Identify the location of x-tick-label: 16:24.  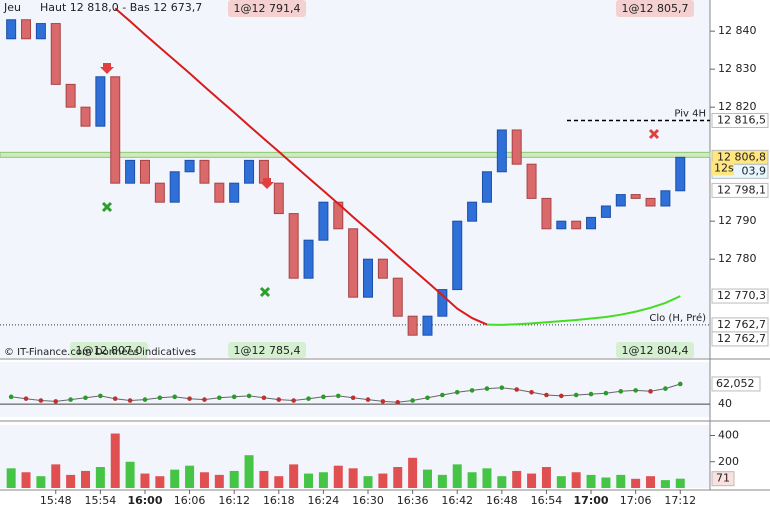
(324, 500).